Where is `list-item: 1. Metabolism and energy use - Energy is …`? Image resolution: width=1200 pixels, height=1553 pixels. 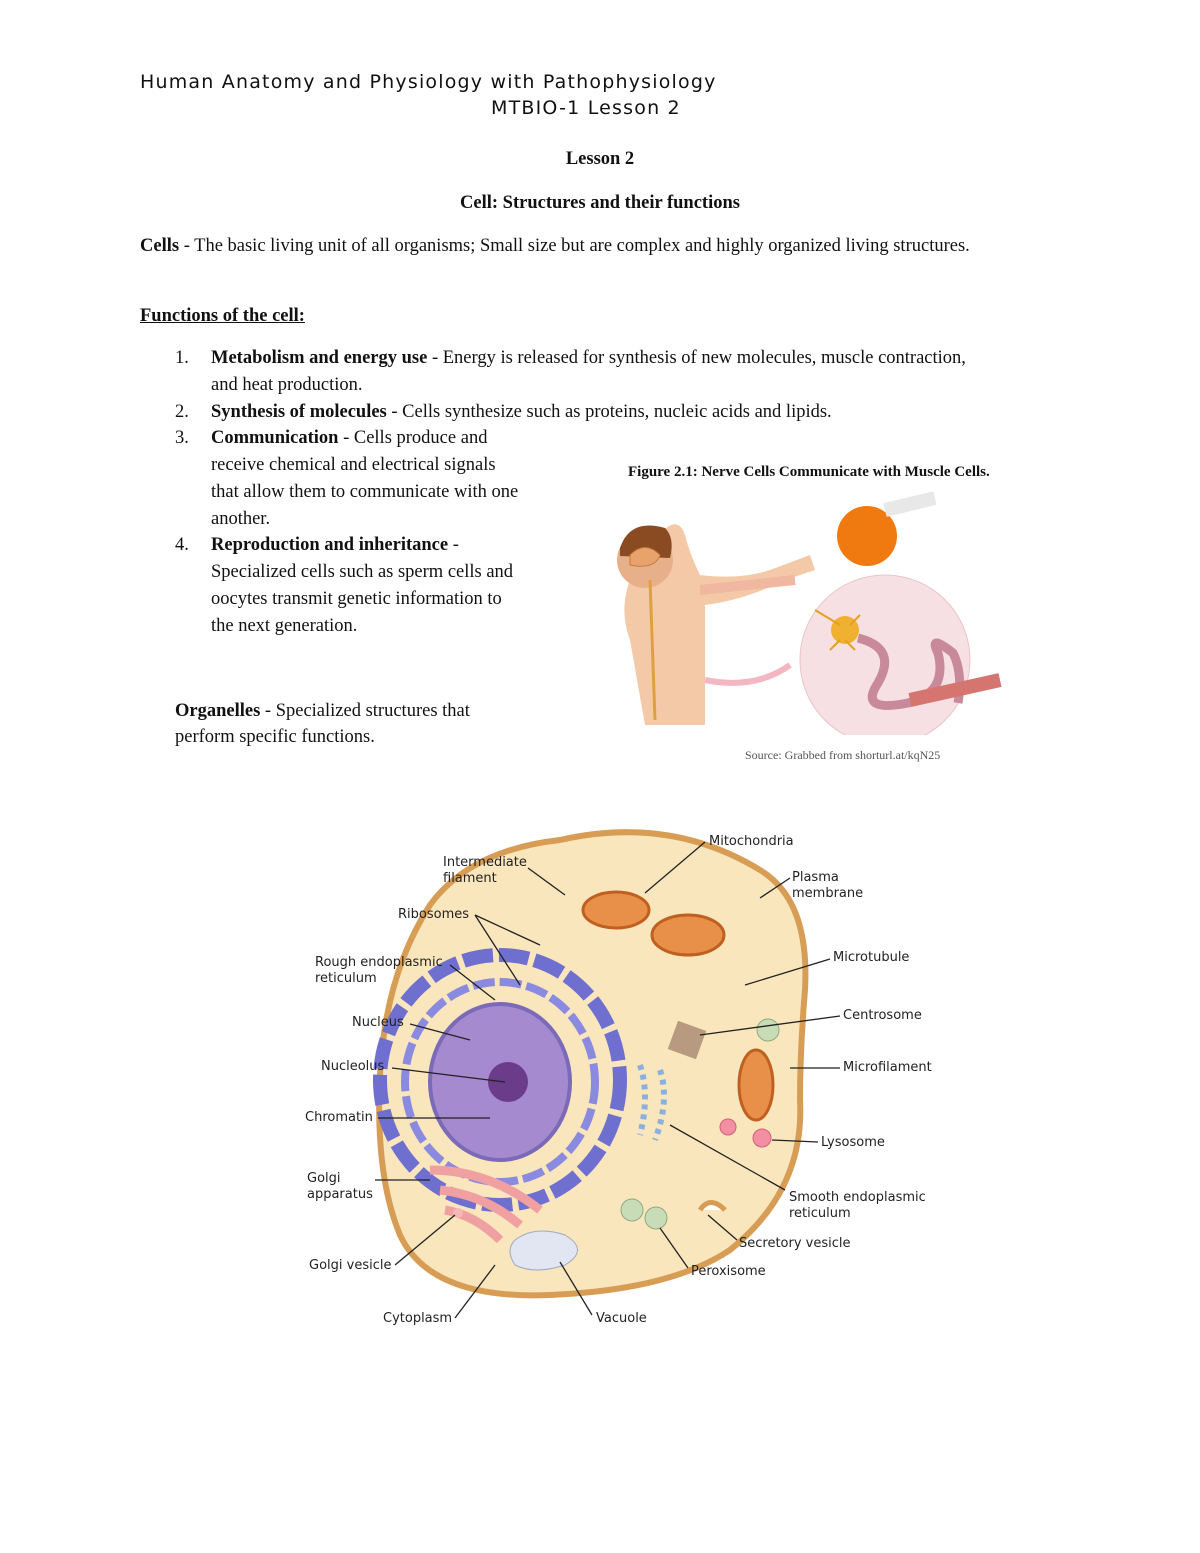
list-item: 1. Metabolism and energy use - Energy is … is located at coordinates (585, 372).